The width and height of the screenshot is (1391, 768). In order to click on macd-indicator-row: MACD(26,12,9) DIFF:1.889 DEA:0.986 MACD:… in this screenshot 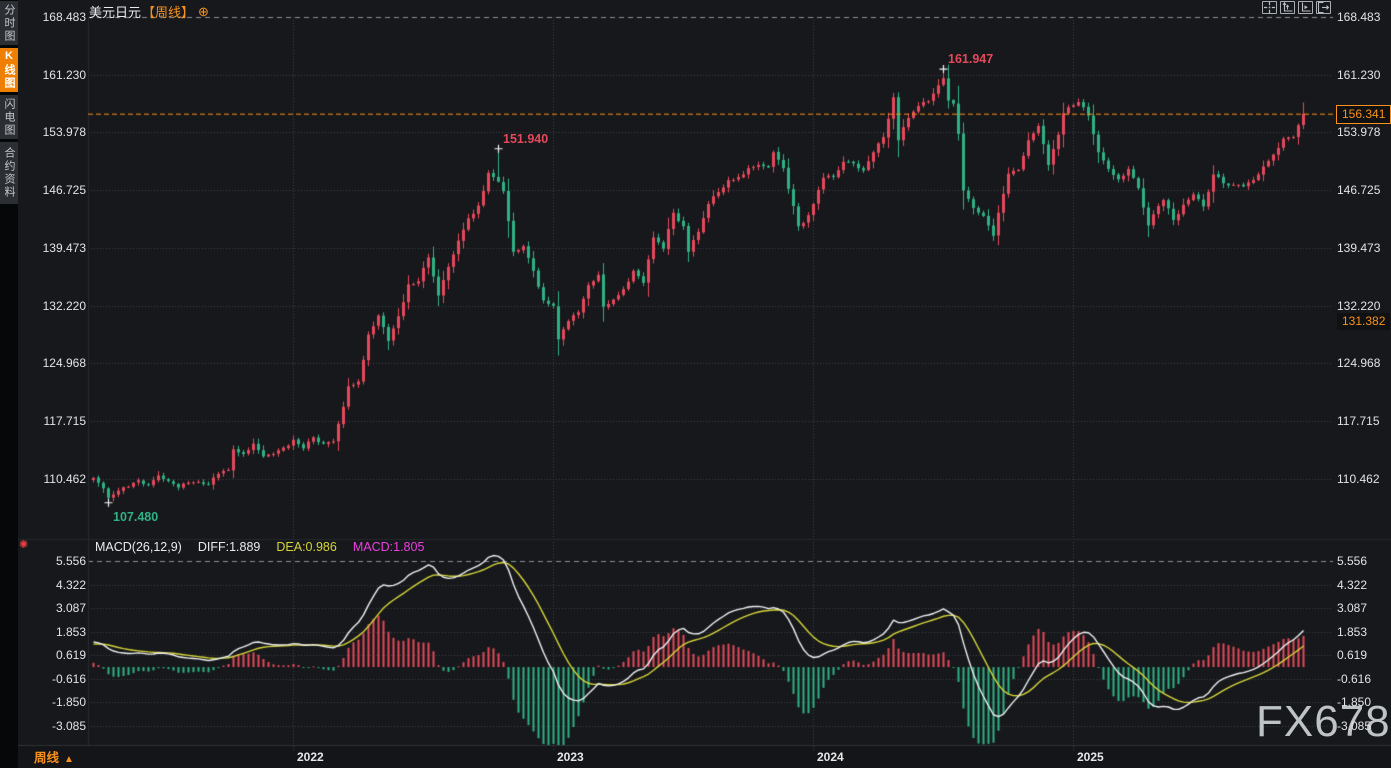, I will do `click(259, 547)`.